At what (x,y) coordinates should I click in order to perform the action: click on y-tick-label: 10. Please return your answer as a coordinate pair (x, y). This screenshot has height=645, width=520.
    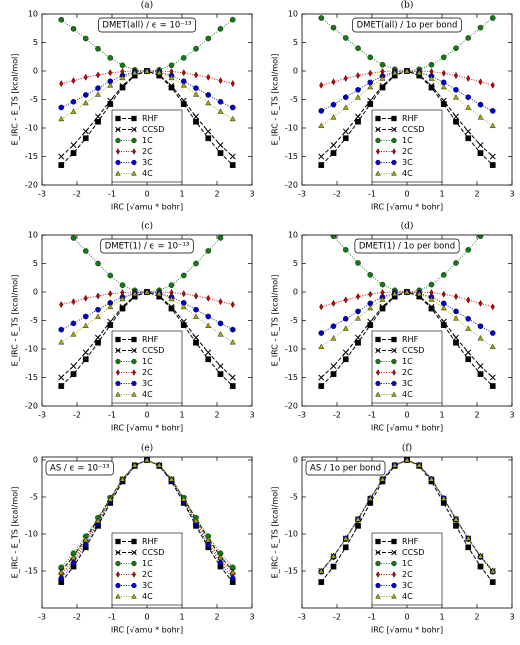
    Looking at the image, I should click on (33, 235).